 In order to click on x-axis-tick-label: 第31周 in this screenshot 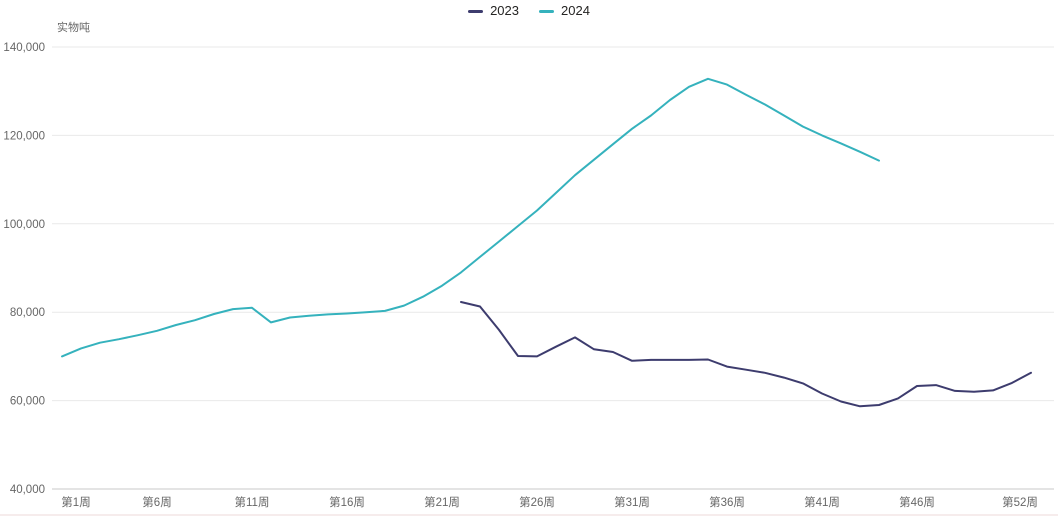, I will do `click(632, 502)`.